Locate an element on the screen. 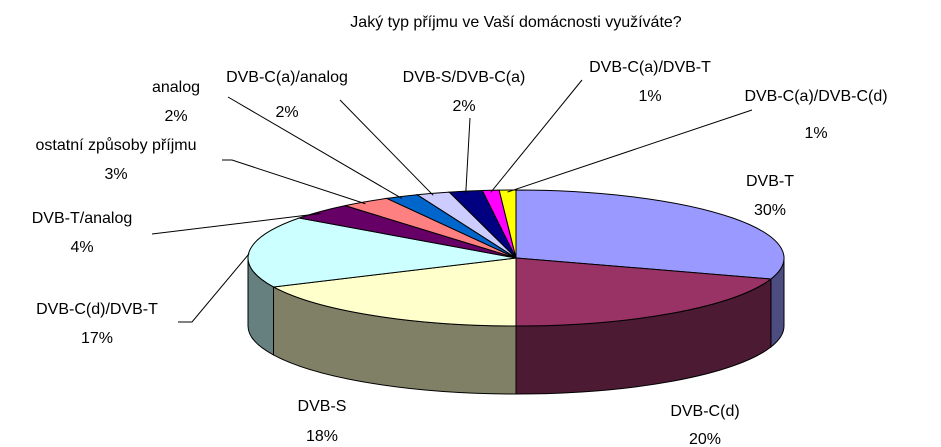 The height and width of the screenshot is (447, 941). slice-label: DVB-C(d)/DVB-T is located at coordinates (97, 309).